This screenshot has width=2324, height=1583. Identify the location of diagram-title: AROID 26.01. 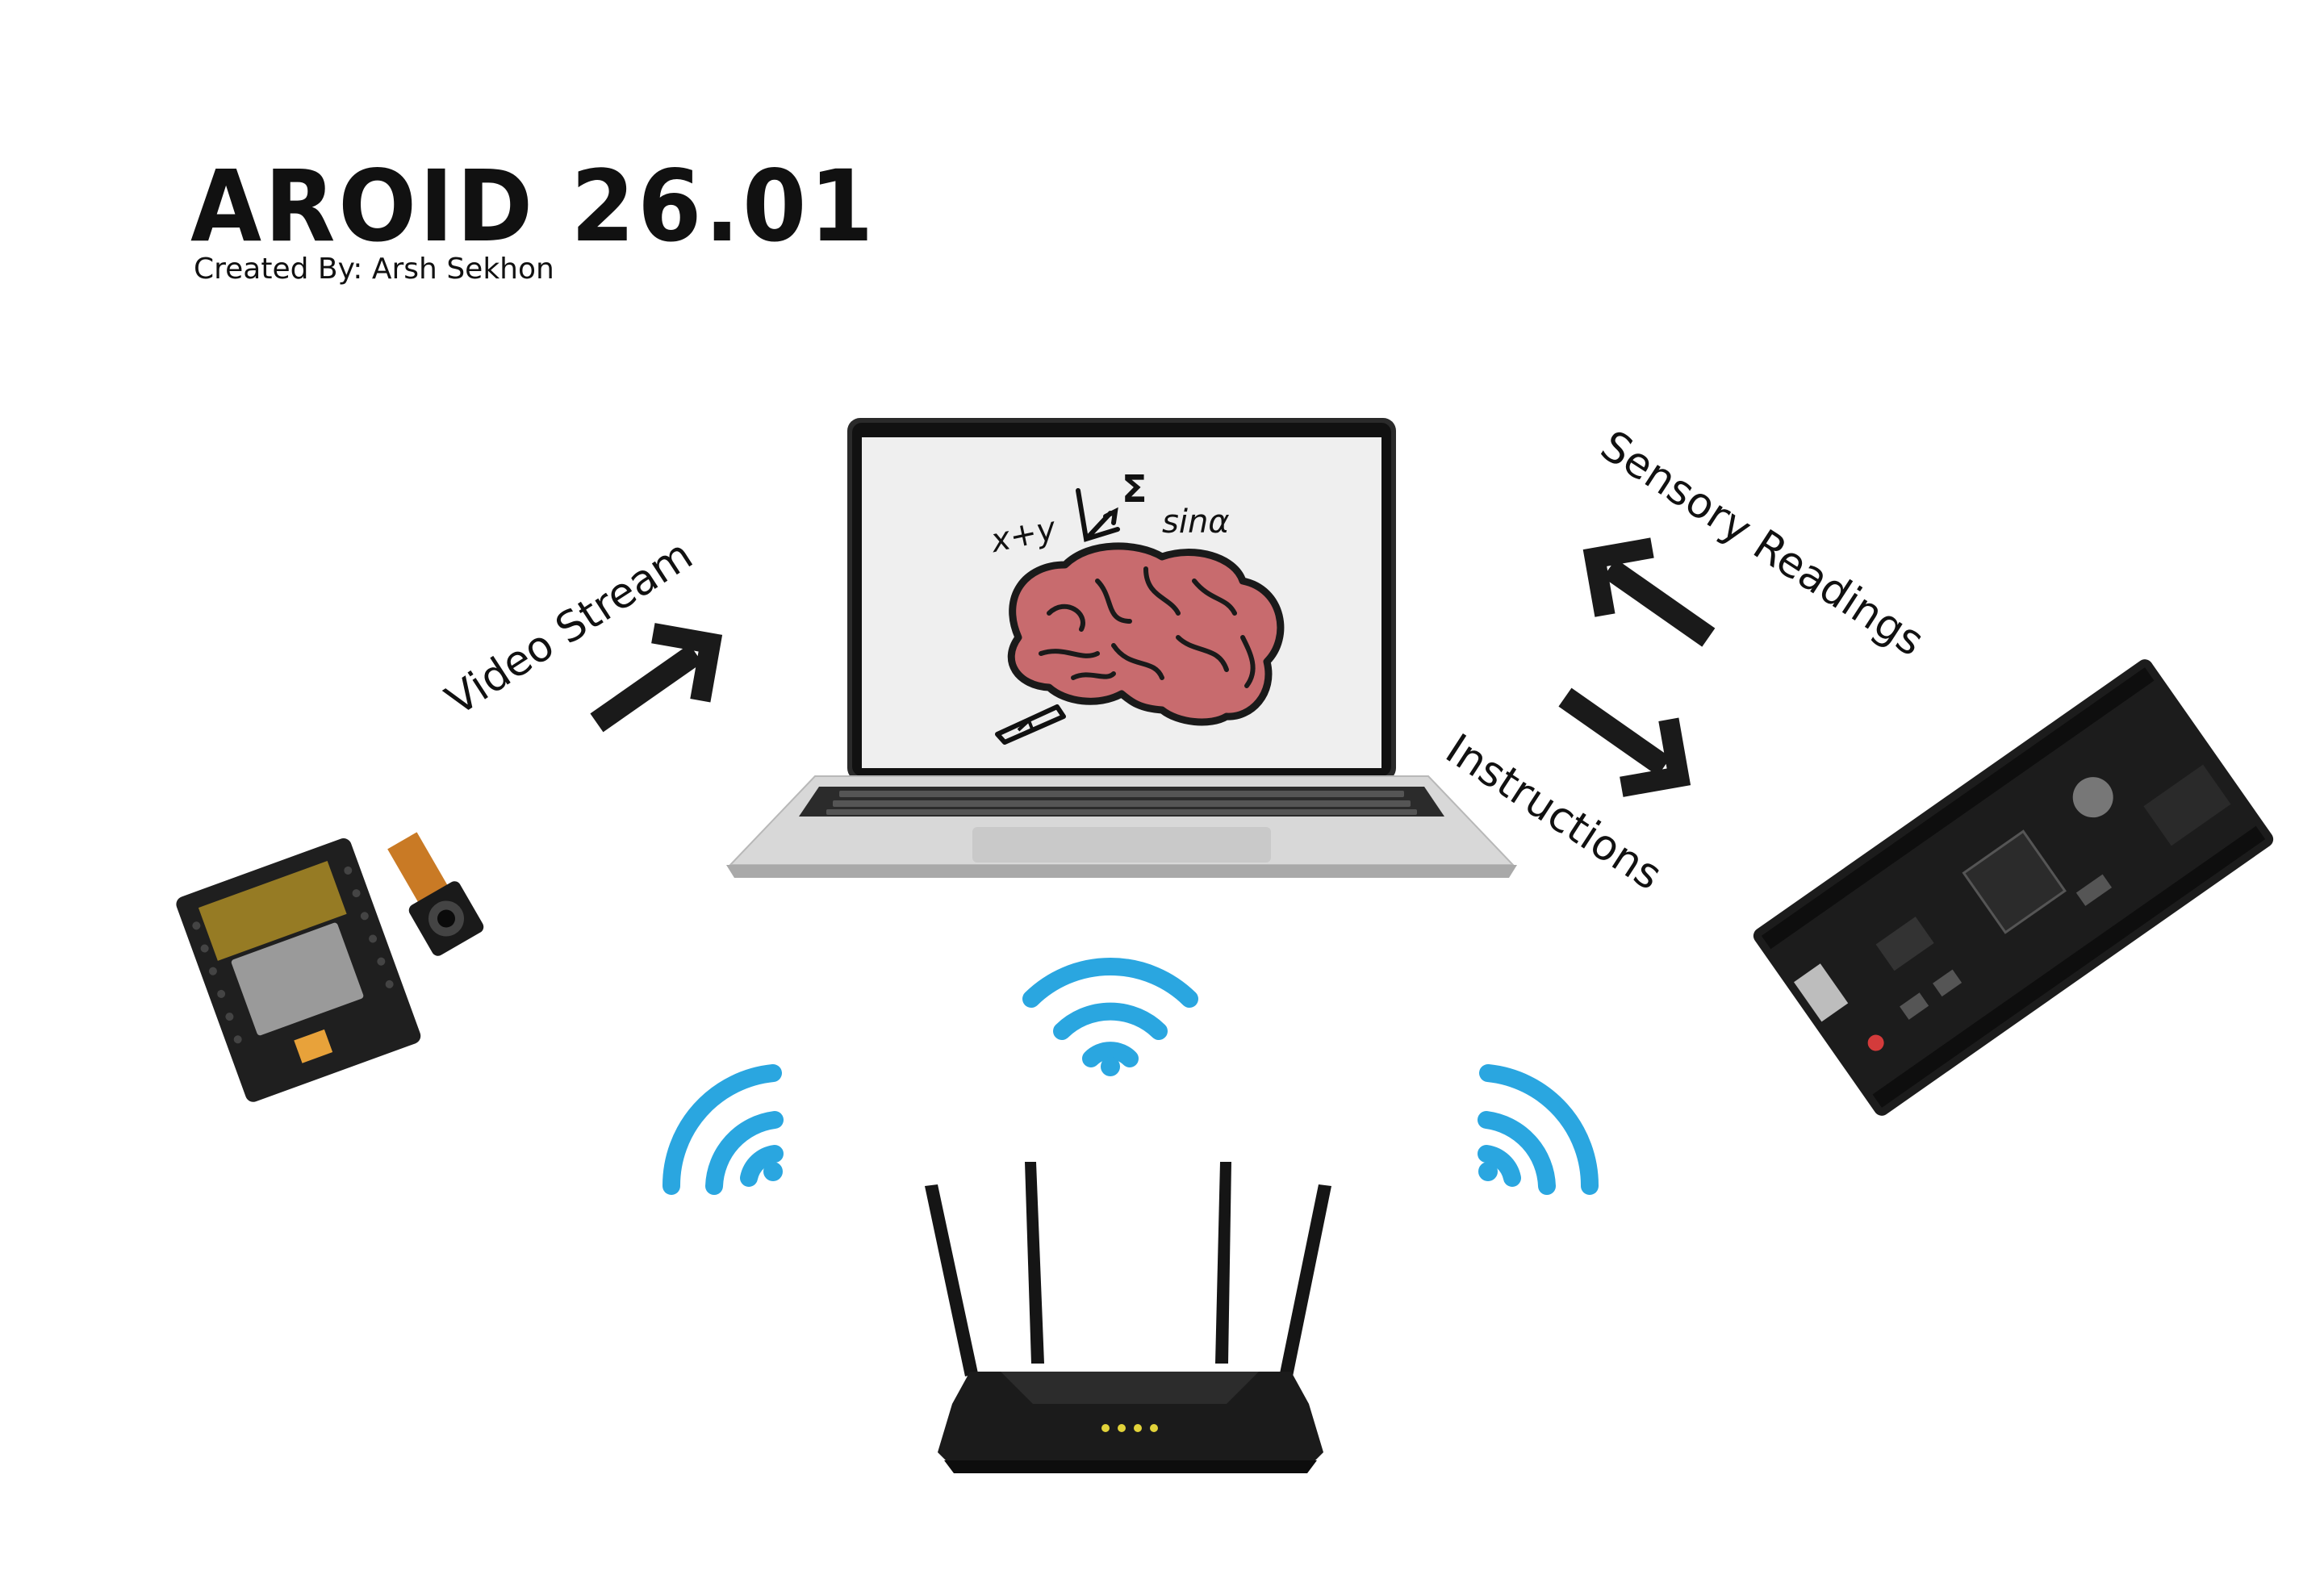
(533, 206).